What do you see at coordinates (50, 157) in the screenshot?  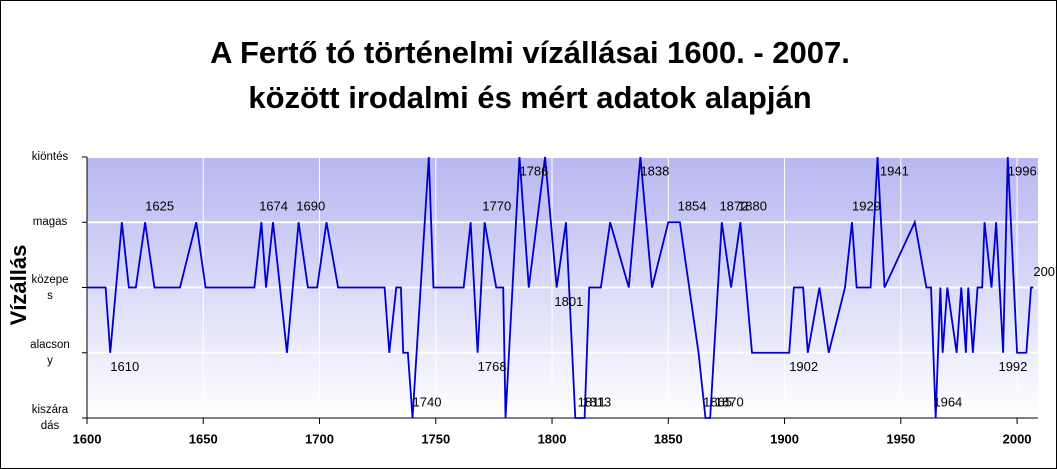 I see `y-tick-label: kiöntés` at bounding box center [50, 157].